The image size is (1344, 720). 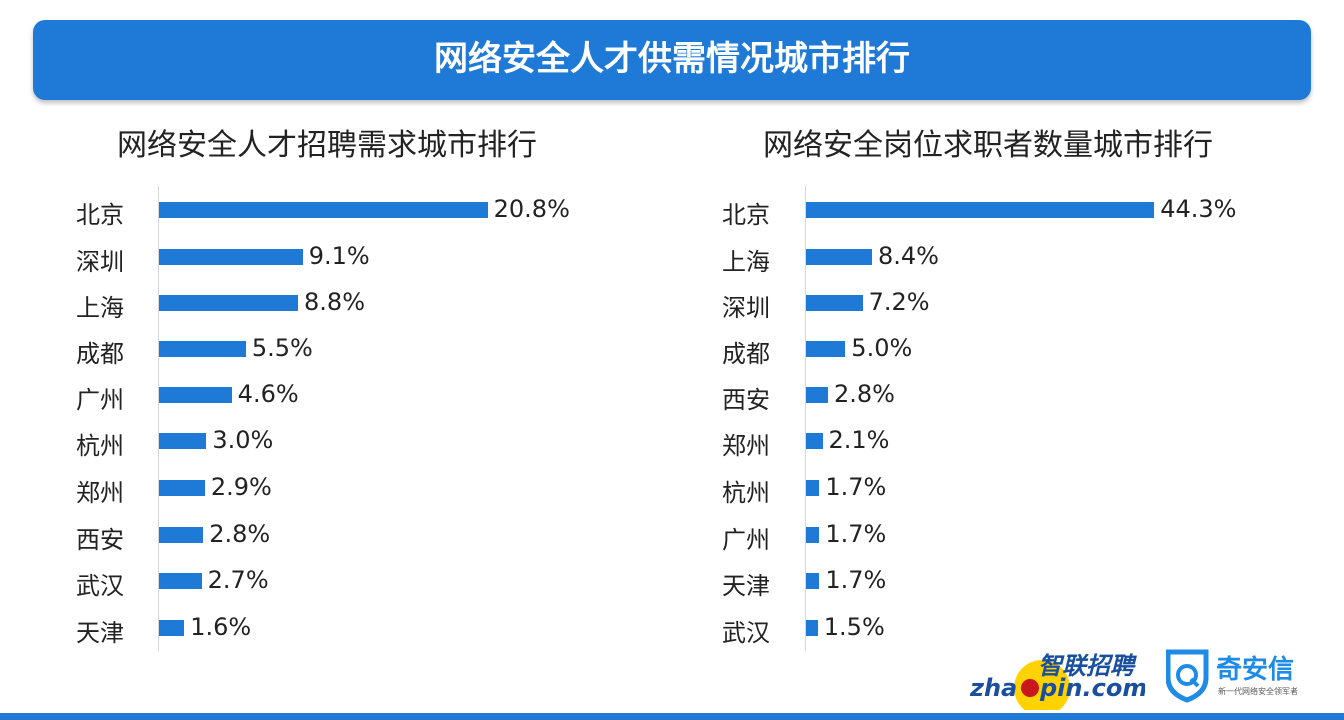 I want to click on value-label: 8.8%, so click(x=335, y=302).